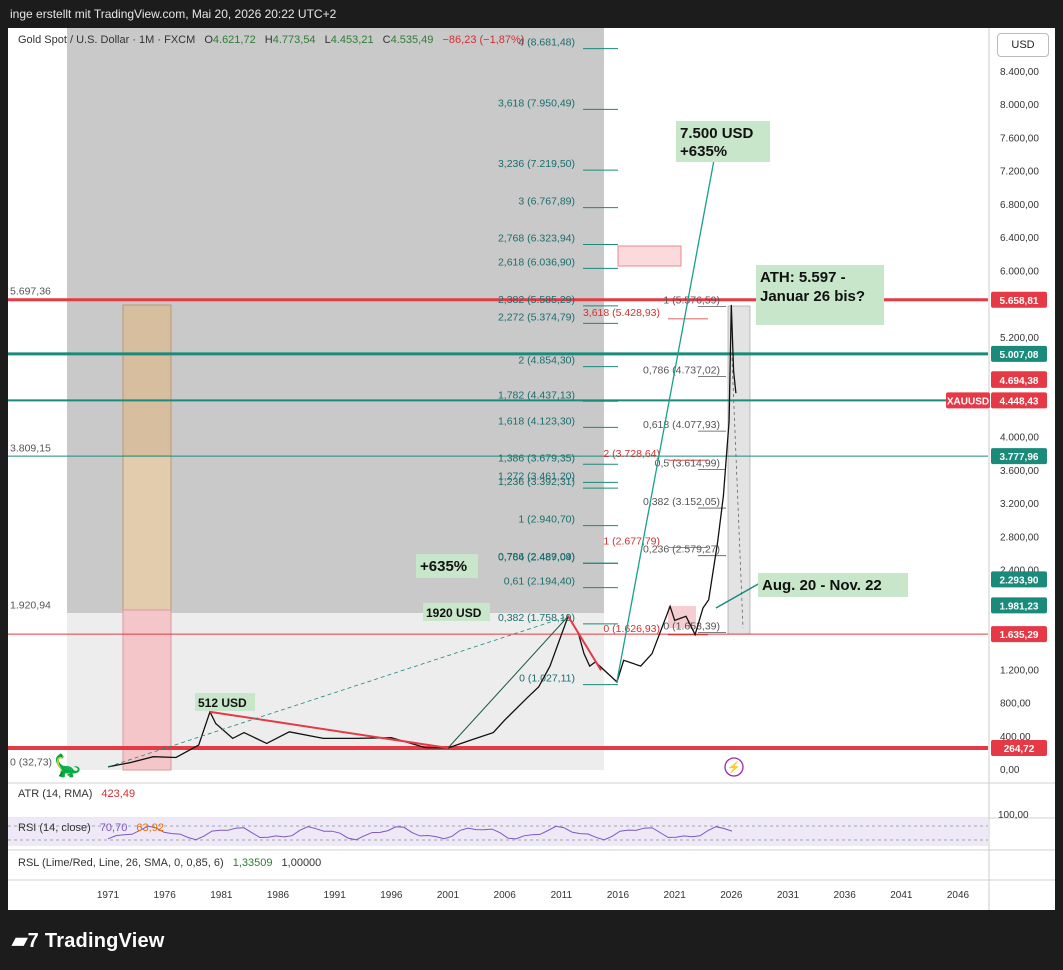  What do you see at coordinates (454, 613) in the screenshot?
I see `usd1920-label: 1920 USD` at bounding box center [454, 613].